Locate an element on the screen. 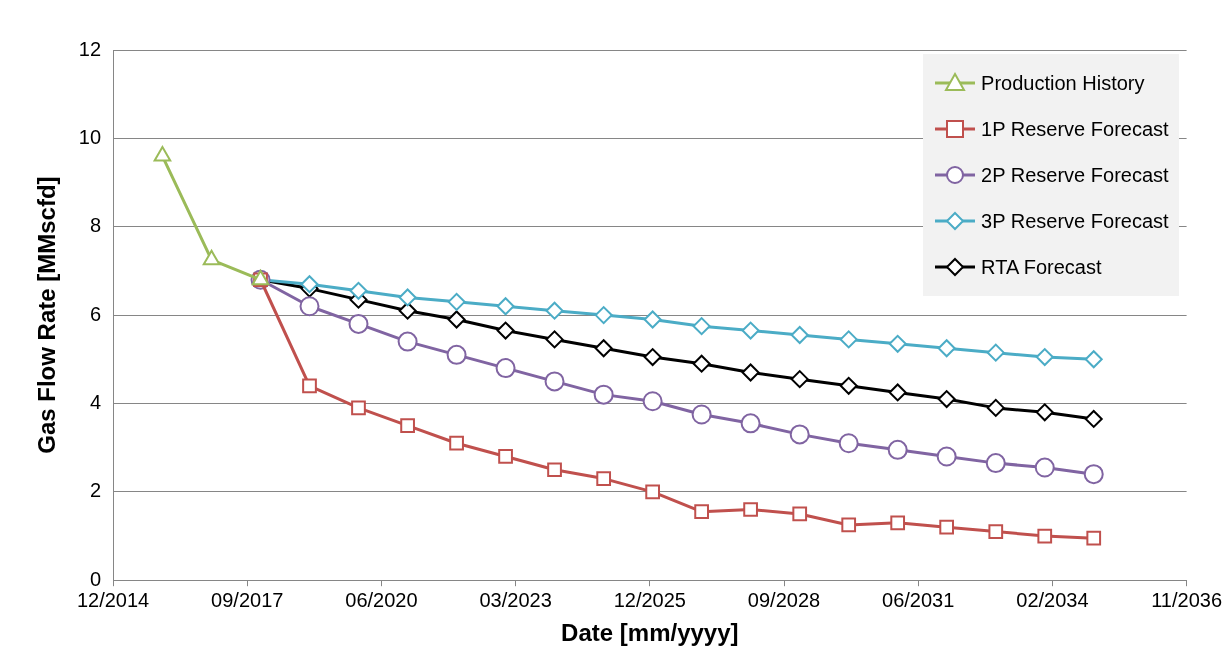 The height and width of the screenshot is (663, 1225). x-tick-label: 06/2031 is located at coordinates (918, 599).